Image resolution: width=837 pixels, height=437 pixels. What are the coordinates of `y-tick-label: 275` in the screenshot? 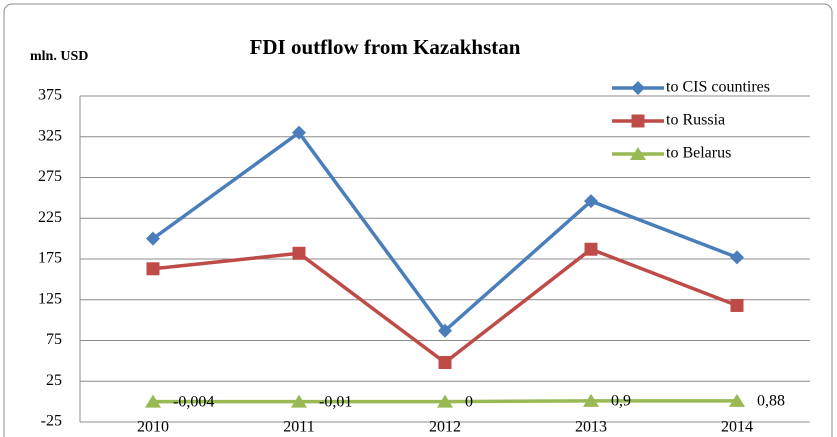 It's located at (50, 176).